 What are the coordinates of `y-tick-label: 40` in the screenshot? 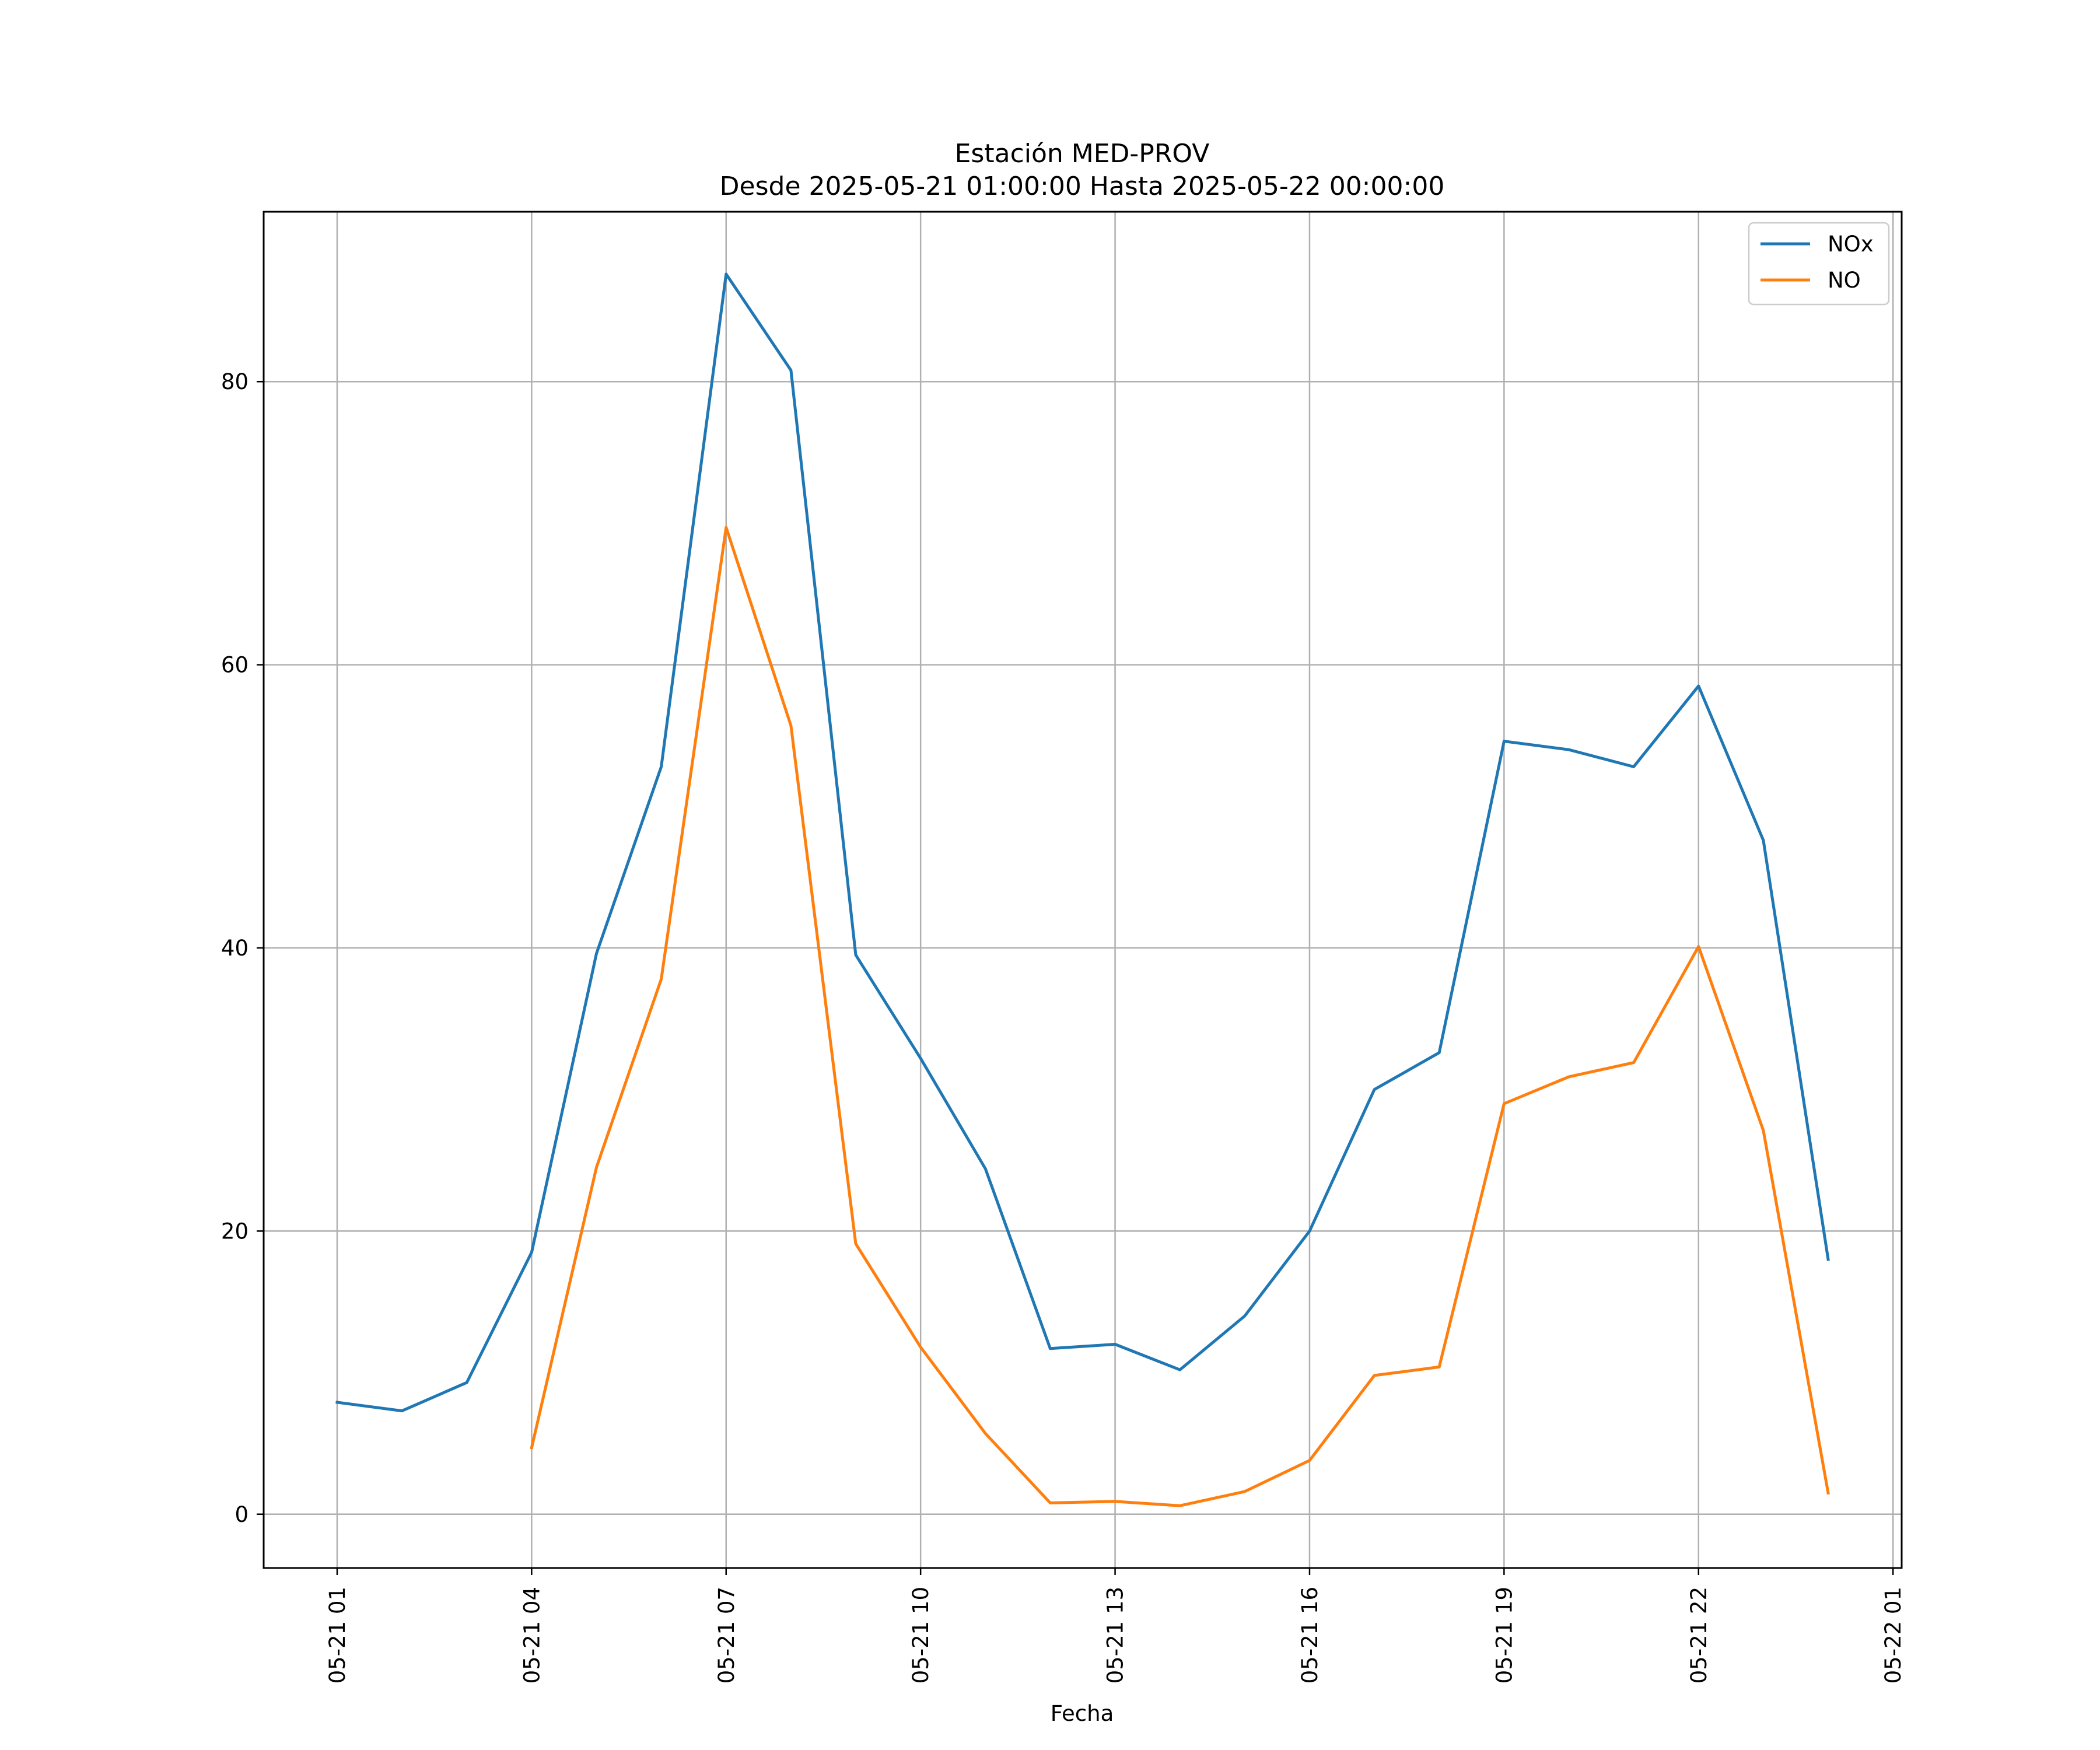 It's located at (235, 949).